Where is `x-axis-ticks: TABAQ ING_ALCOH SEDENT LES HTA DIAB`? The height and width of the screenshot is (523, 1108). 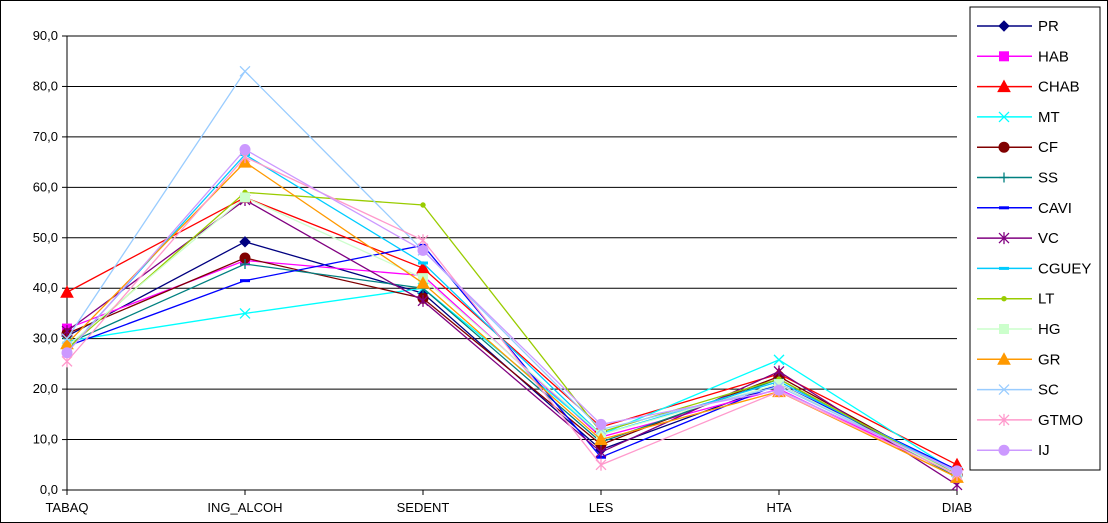
x-axis-ticks: TABAQ ING_ALCOH SEDENT LES HTA DIAB is located at coordinates (508, 502).